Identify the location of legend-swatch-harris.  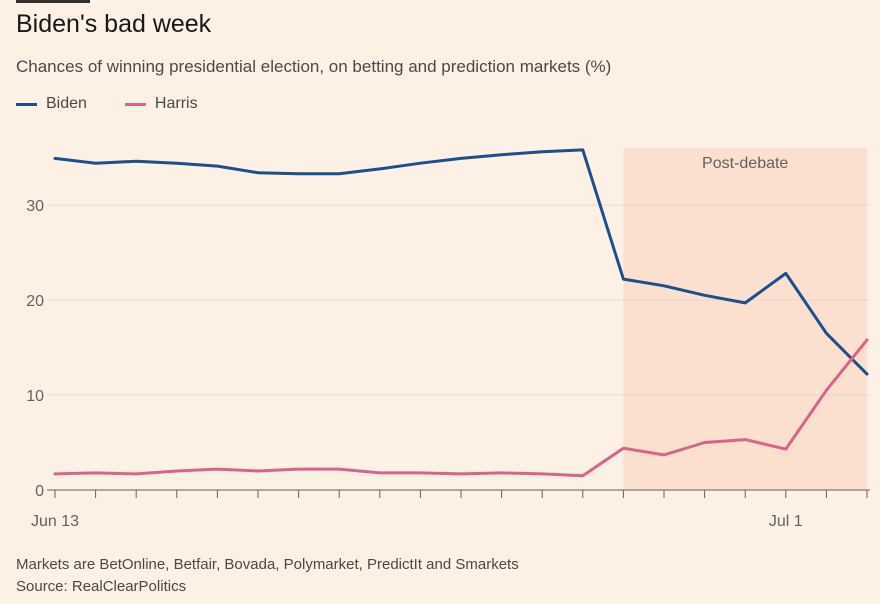
(135, 104).